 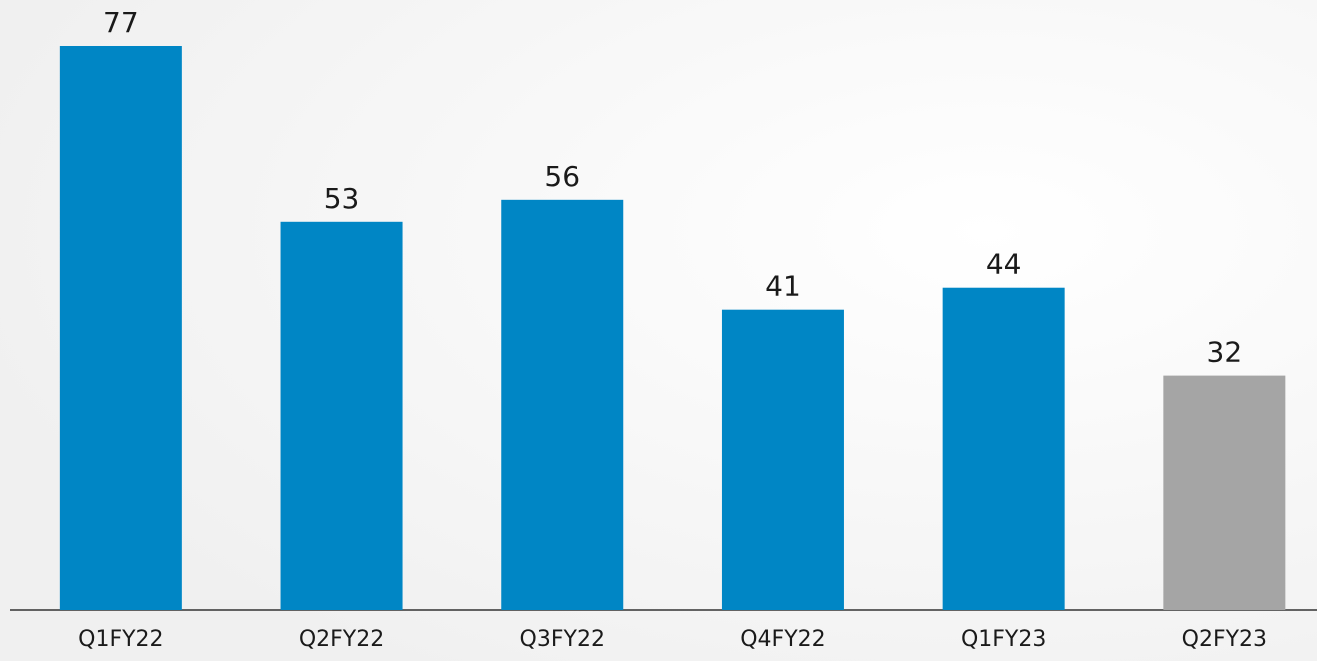 I want to click on x-tick-label: Q2FY23, so click(x=1224, y=639).